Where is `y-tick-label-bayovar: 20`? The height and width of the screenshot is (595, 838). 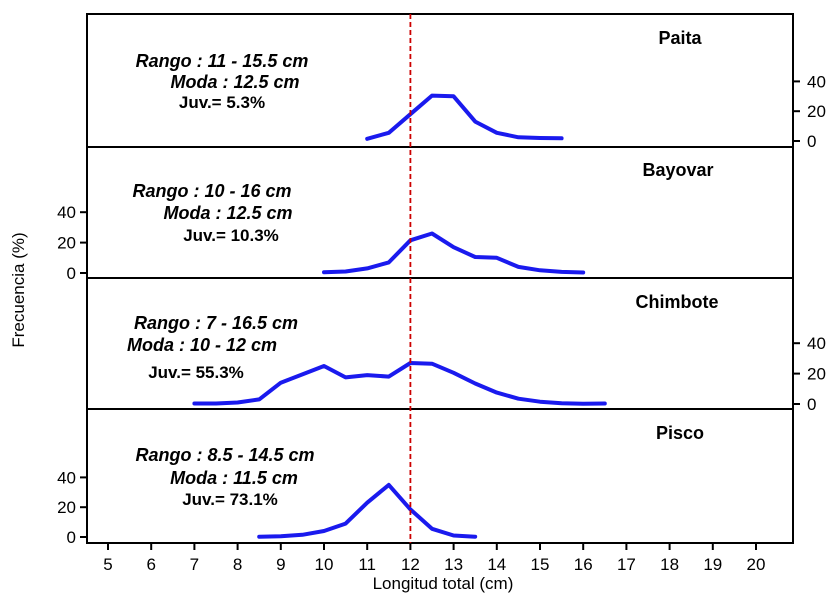
y-tick-label-bayovar: 20 is located at coordinates (66, 243).